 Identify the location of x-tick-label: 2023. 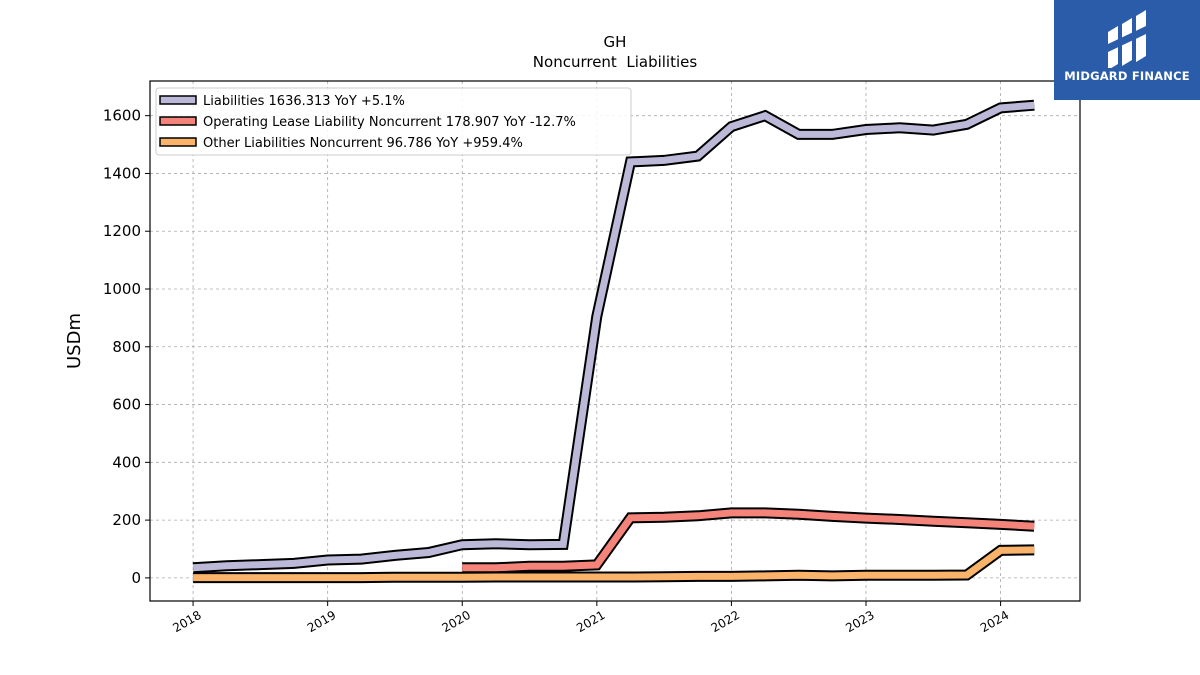
(859, 621).